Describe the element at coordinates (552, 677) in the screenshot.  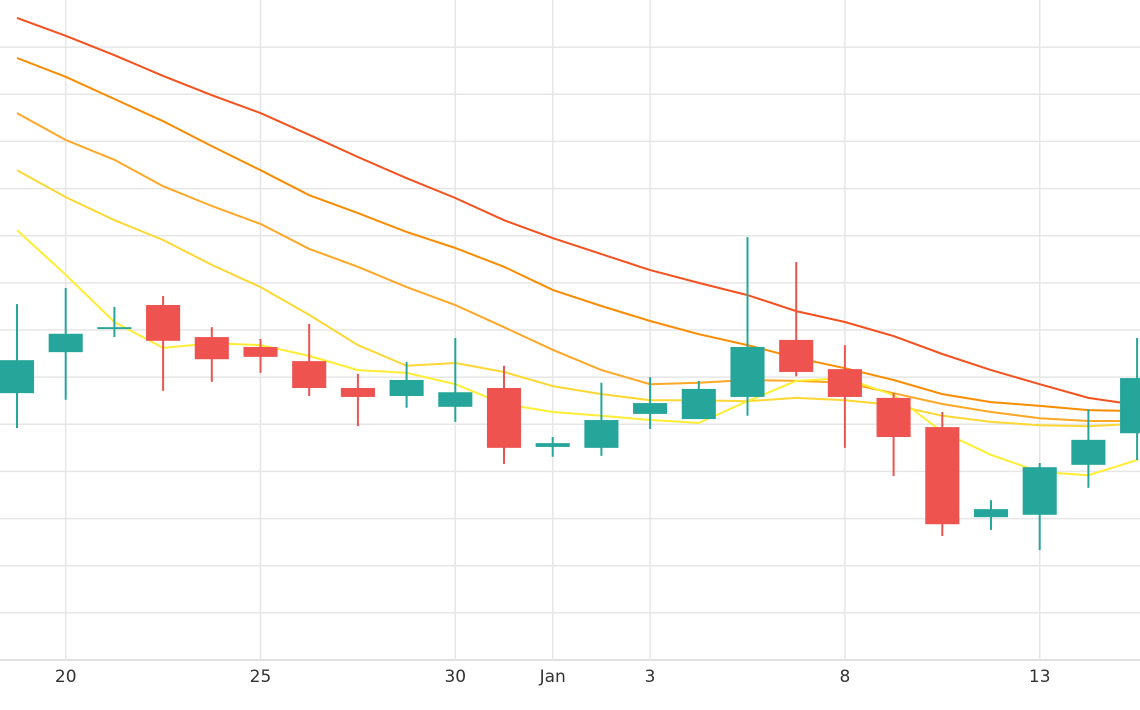
I see `x-tick-label: Jan` at that location.